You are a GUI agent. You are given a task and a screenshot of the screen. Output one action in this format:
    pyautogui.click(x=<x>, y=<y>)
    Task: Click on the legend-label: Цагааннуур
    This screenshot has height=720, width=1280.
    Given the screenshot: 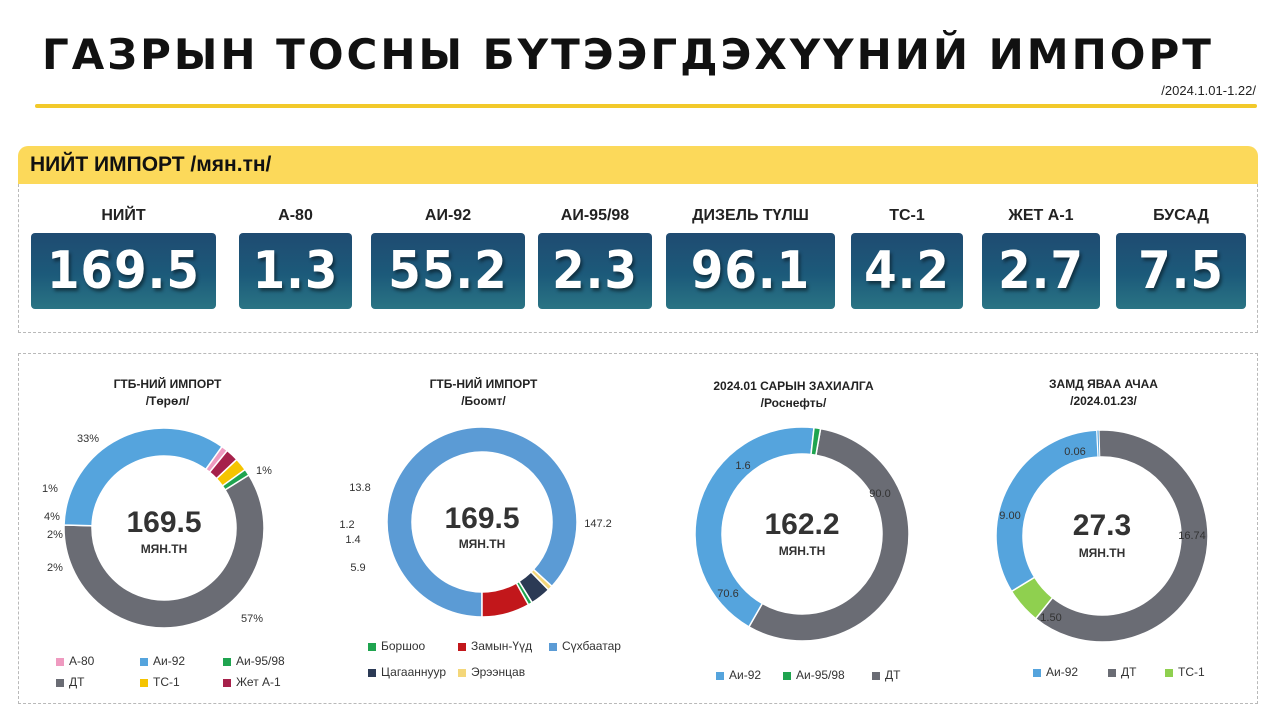 What is the action you would take?
    pyautogui.click(x=414, y=672)
    